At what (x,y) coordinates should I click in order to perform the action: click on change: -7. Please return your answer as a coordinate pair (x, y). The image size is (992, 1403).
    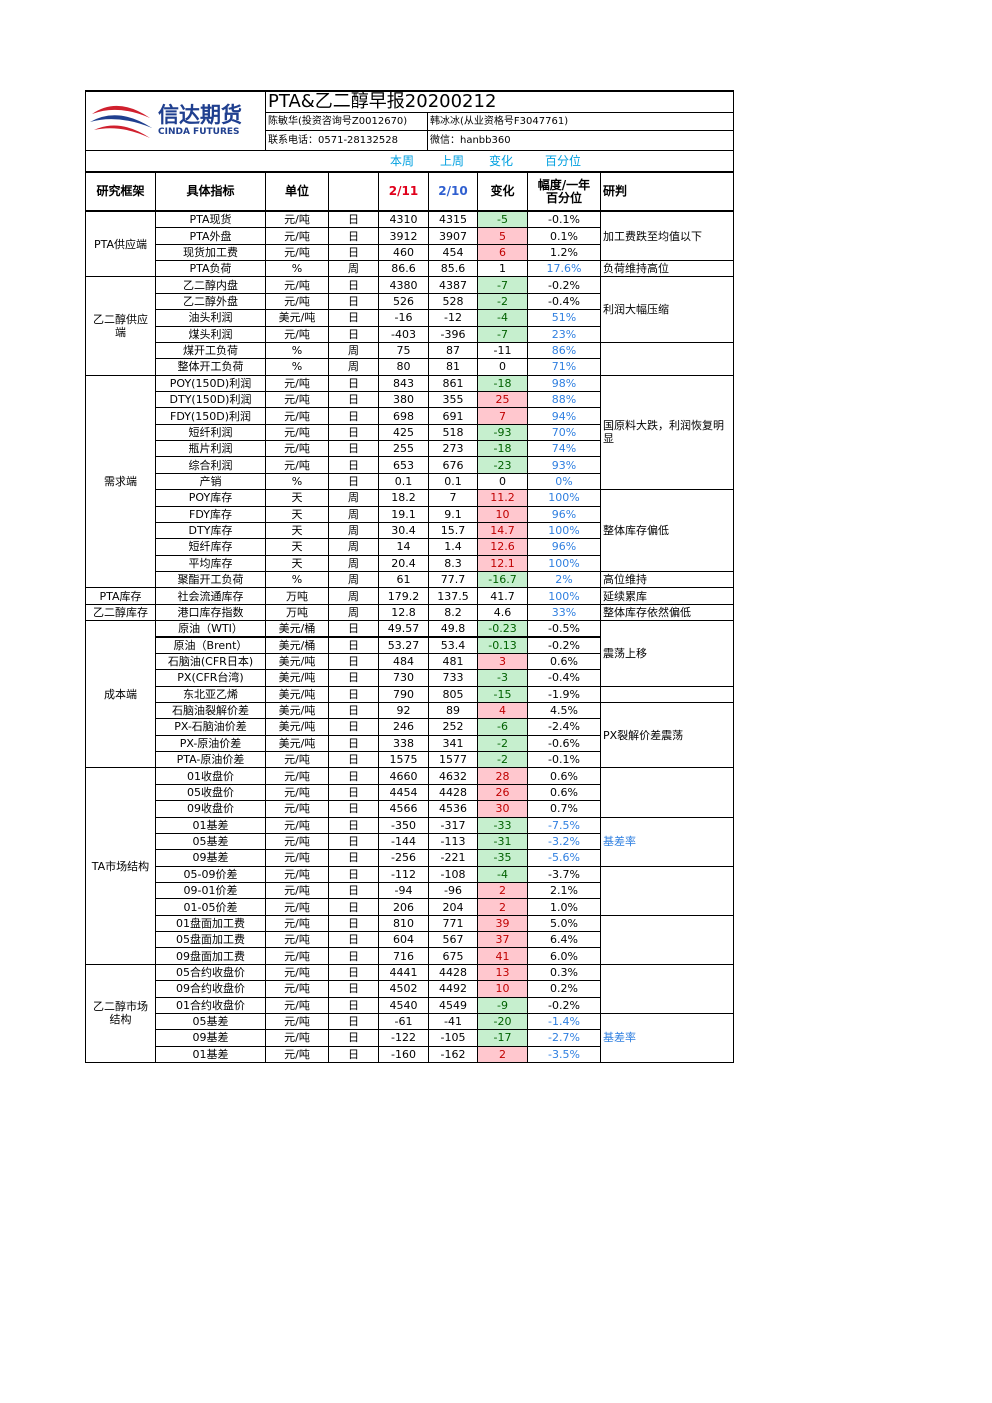
    Looking at the image, I should click on (502, 285).